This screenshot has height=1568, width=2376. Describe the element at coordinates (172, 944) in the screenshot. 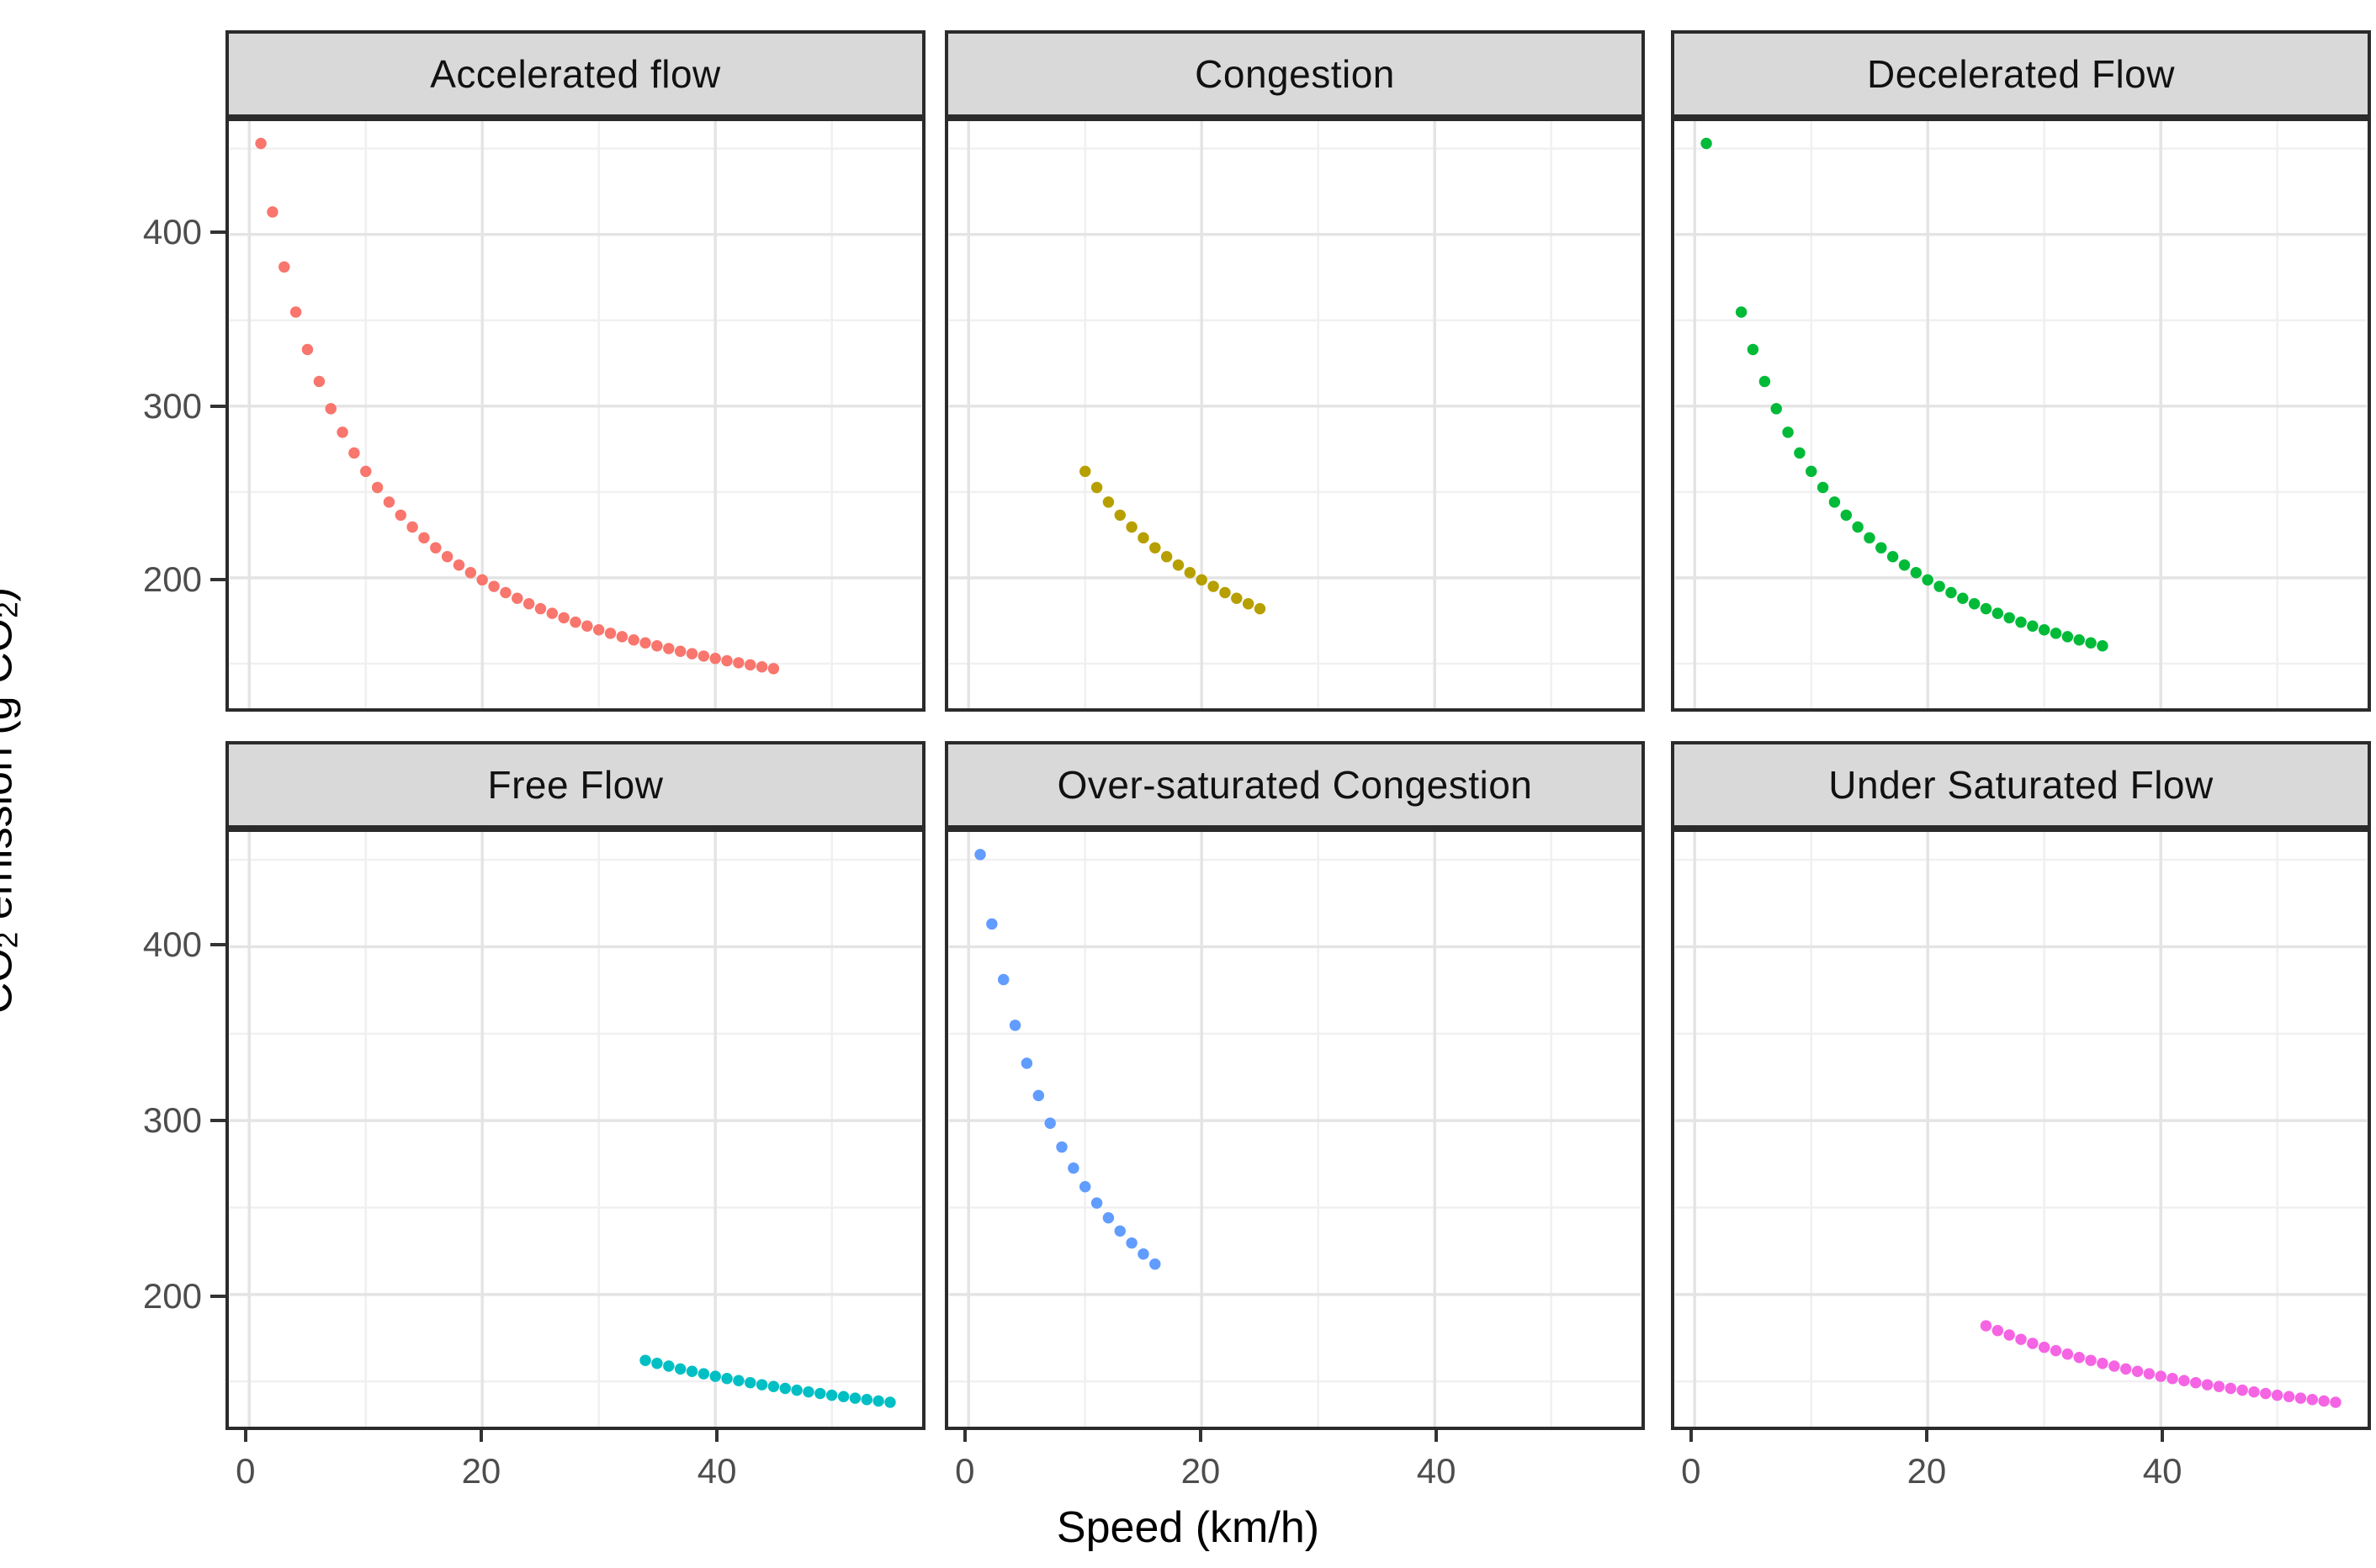

I see `y-tick-label: 400` at that location.